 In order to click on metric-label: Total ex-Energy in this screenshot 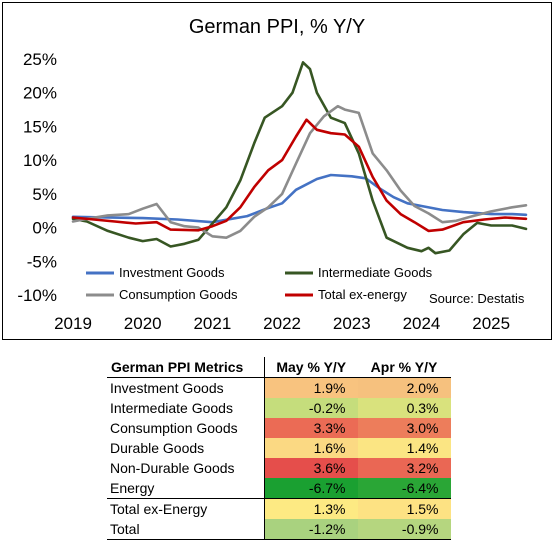, I will do `click(186, 508)`.